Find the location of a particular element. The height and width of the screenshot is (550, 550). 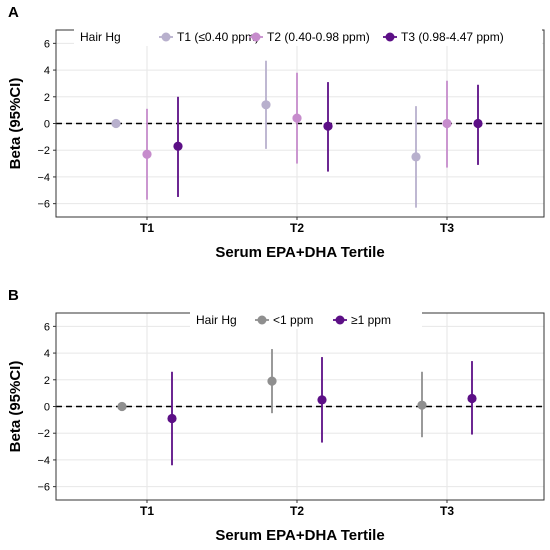

legend-label: T3 (0.98-4.47 ppm) is located at coordinates (452, 37).